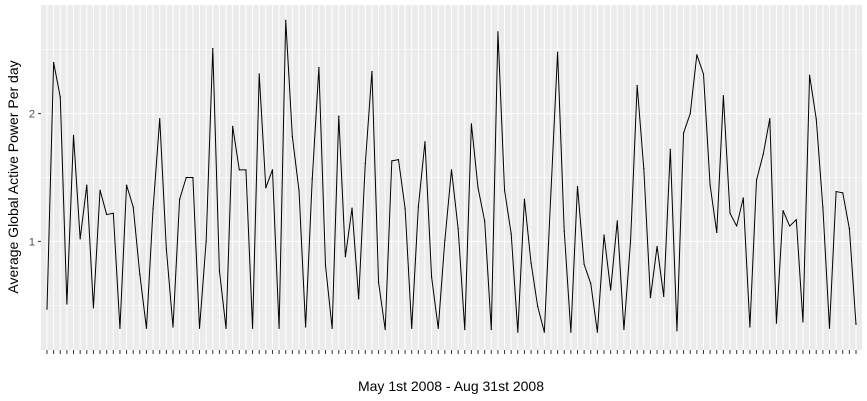 The image size is (867, 401). Describe the element at coordinates (32, 115) in the screenshot. I see `y-tick-label: 2` at that location.